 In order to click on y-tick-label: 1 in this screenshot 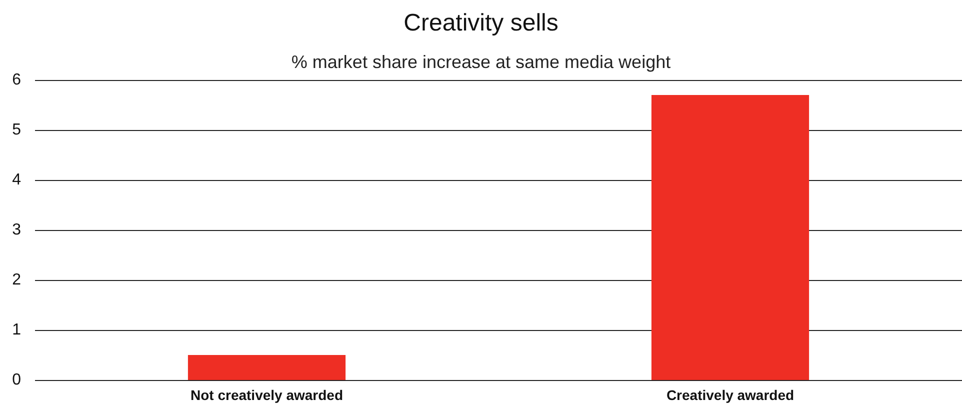, I will do `click(17, 330)`.